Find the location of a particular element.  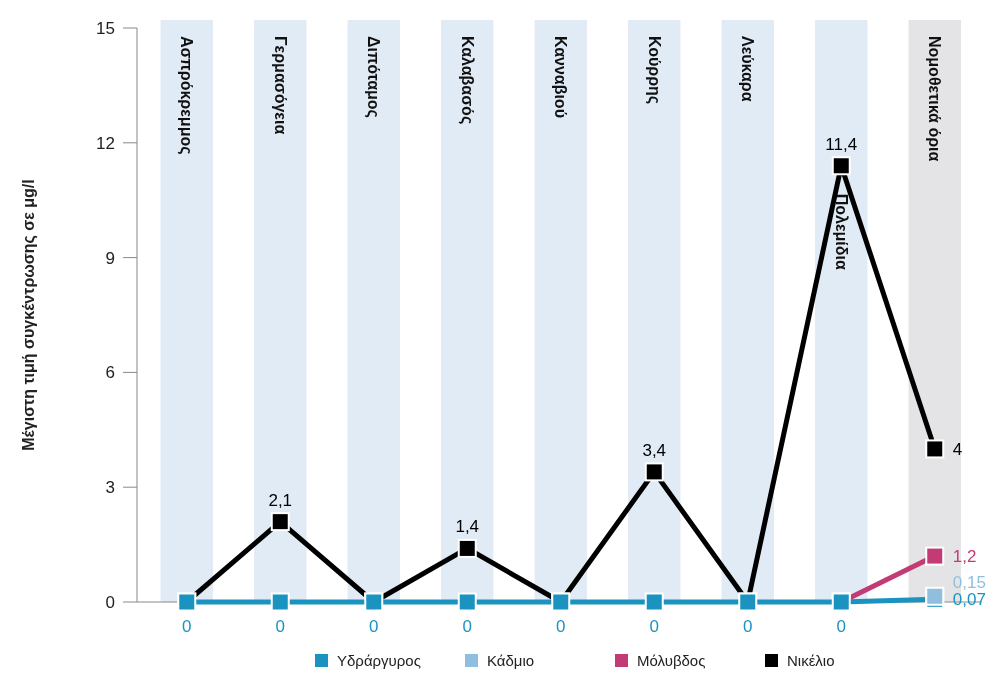

data-label: 1,2 is located at coordinates (964, 557).